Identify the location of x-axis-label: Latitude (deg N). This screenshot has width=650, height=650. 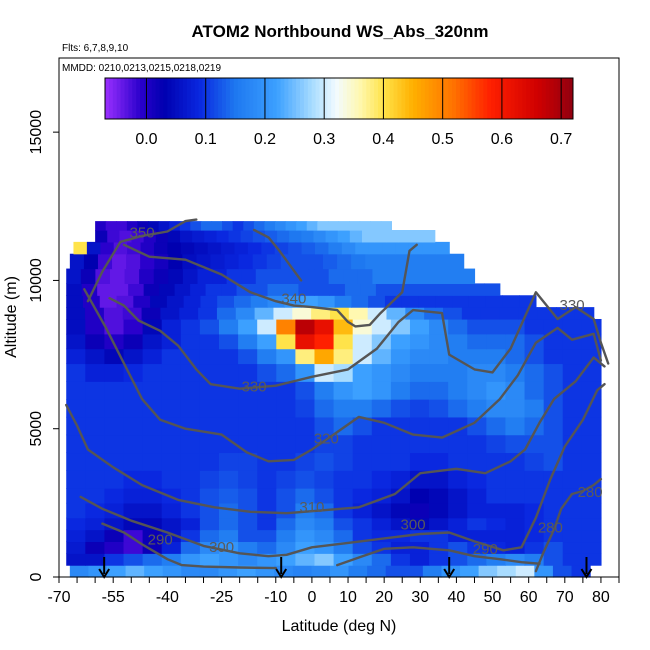
(339, 626).